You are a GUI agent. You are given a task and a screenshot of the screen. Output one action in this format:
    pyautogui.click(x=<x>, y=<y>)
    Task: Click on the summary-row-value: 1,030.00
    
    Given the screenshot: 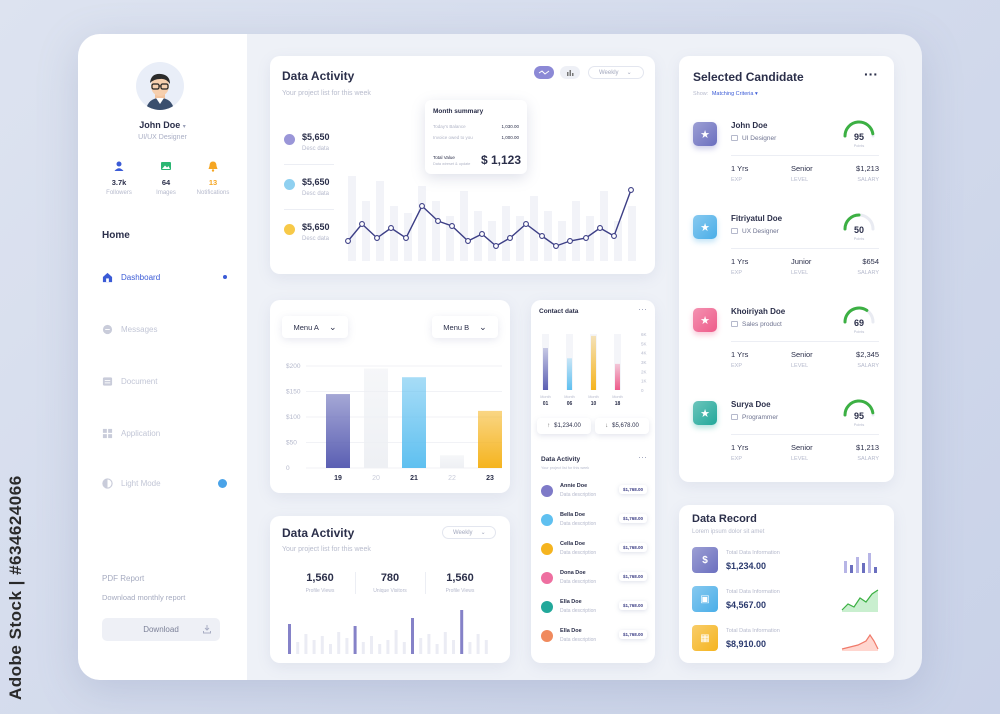 What is the action you would take?
    pyautogui.click(x=510, y=126)
    